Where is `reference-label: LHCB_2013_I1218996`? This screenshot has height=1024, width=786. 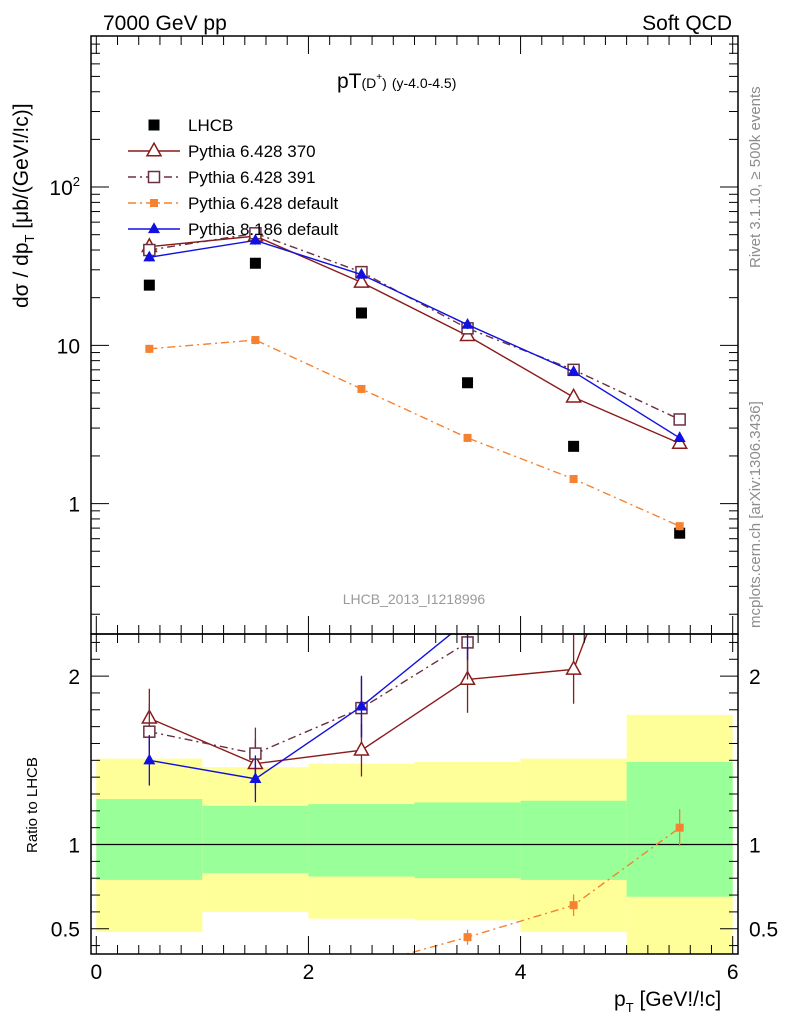
reference-label: LHCB_2013_I1218996 is located at coordinates (414, 599).